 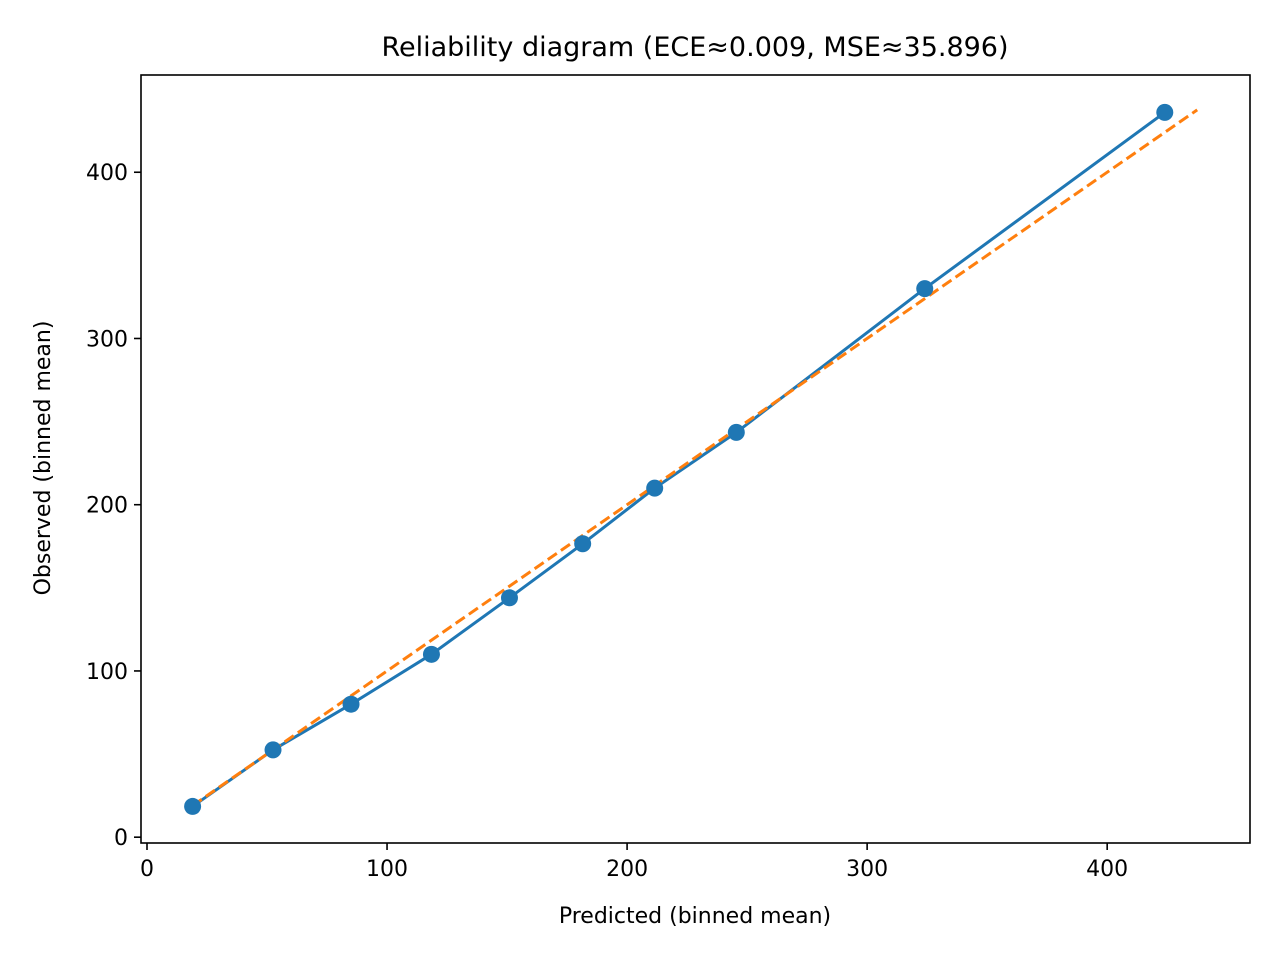 I want to click on x-tick-label: 0, so click(x=147, y=869).